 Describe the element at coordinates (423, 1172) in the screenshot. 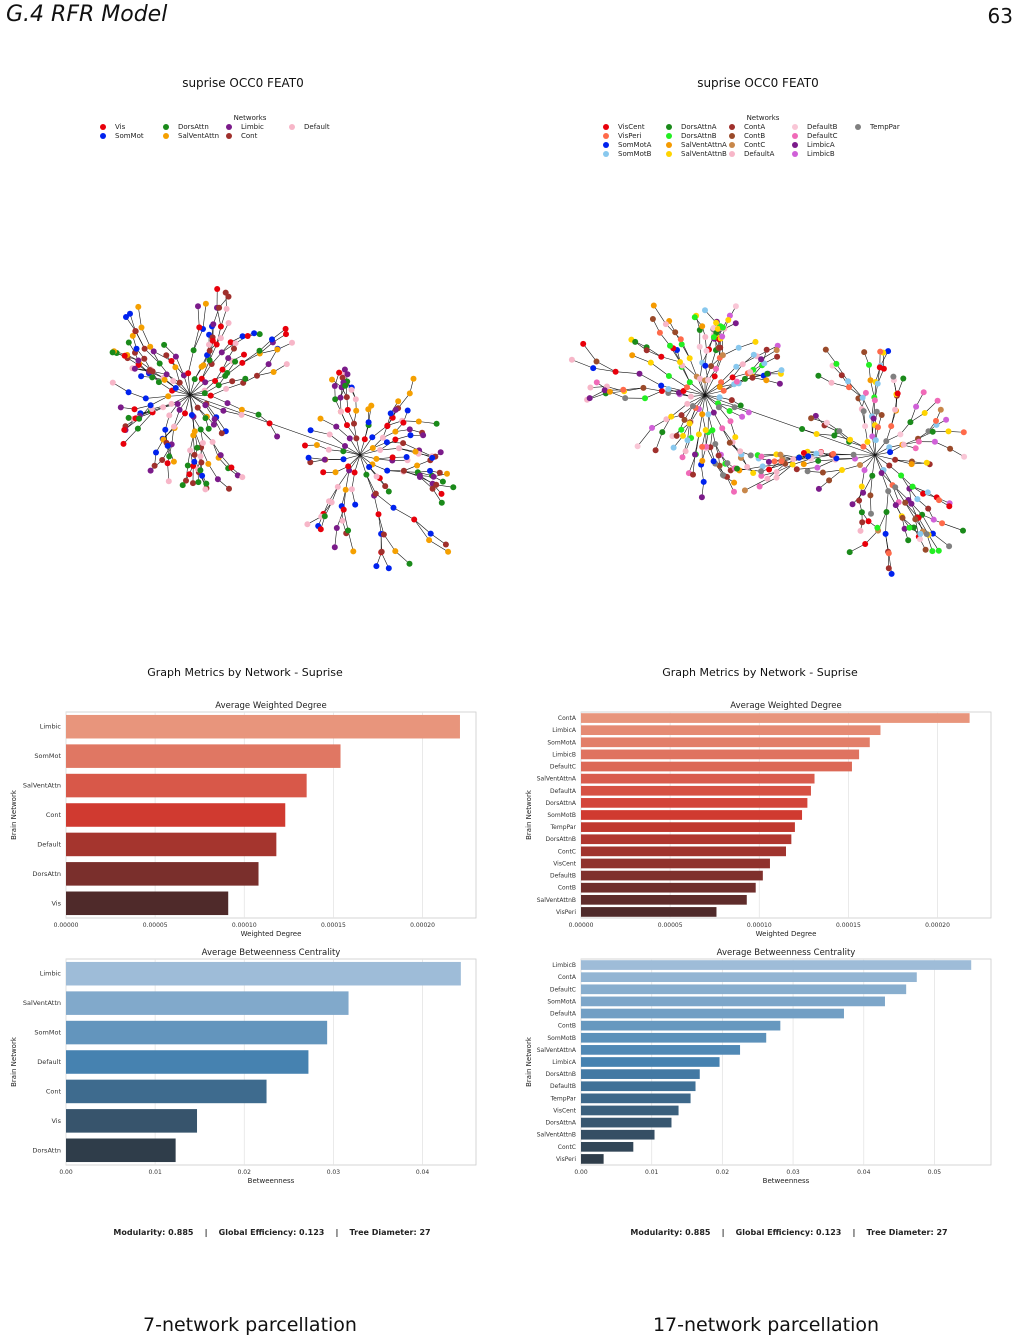

I see `x-tick-label: 0.04` at that location.